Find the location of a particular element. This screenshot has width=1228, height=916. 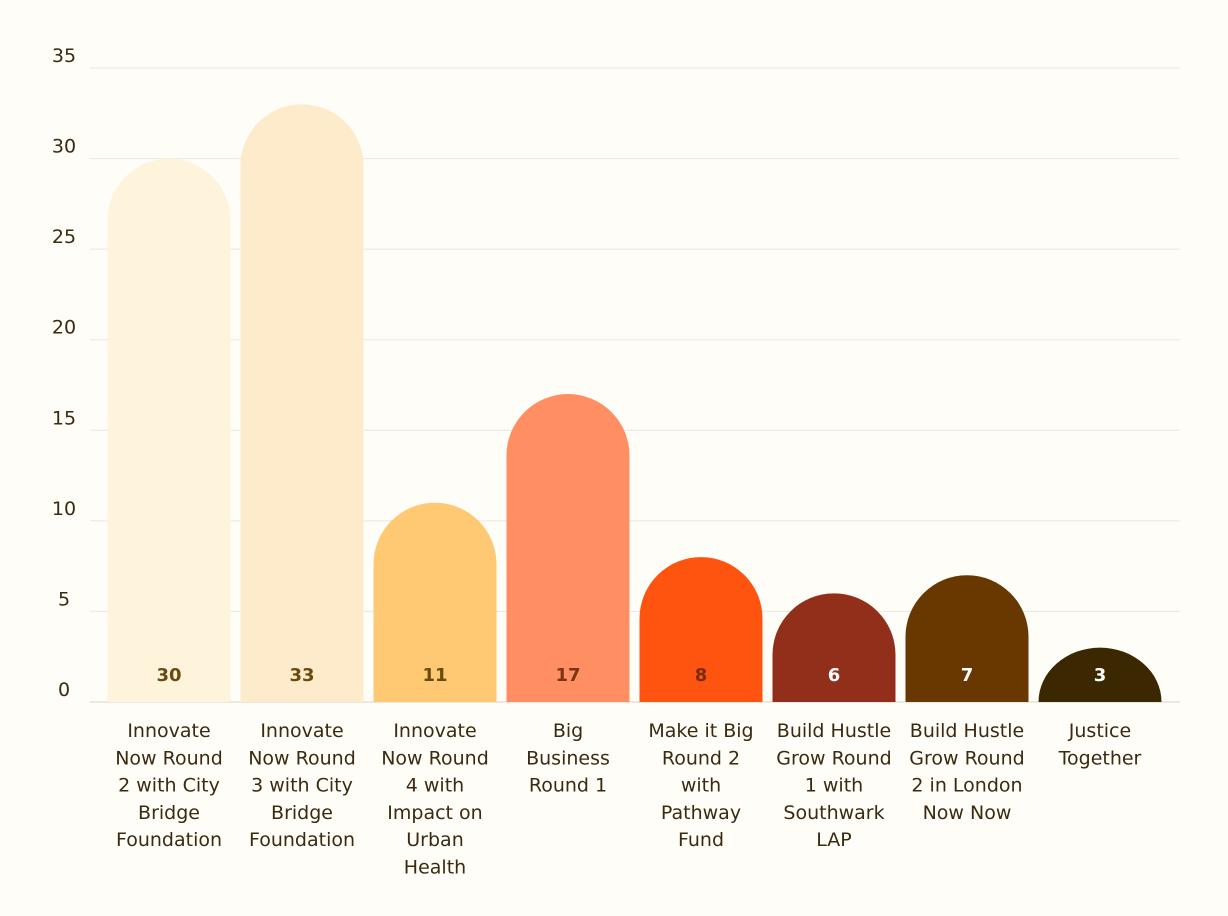

y-tick-label: 15 is located at coordinates (64, 418).